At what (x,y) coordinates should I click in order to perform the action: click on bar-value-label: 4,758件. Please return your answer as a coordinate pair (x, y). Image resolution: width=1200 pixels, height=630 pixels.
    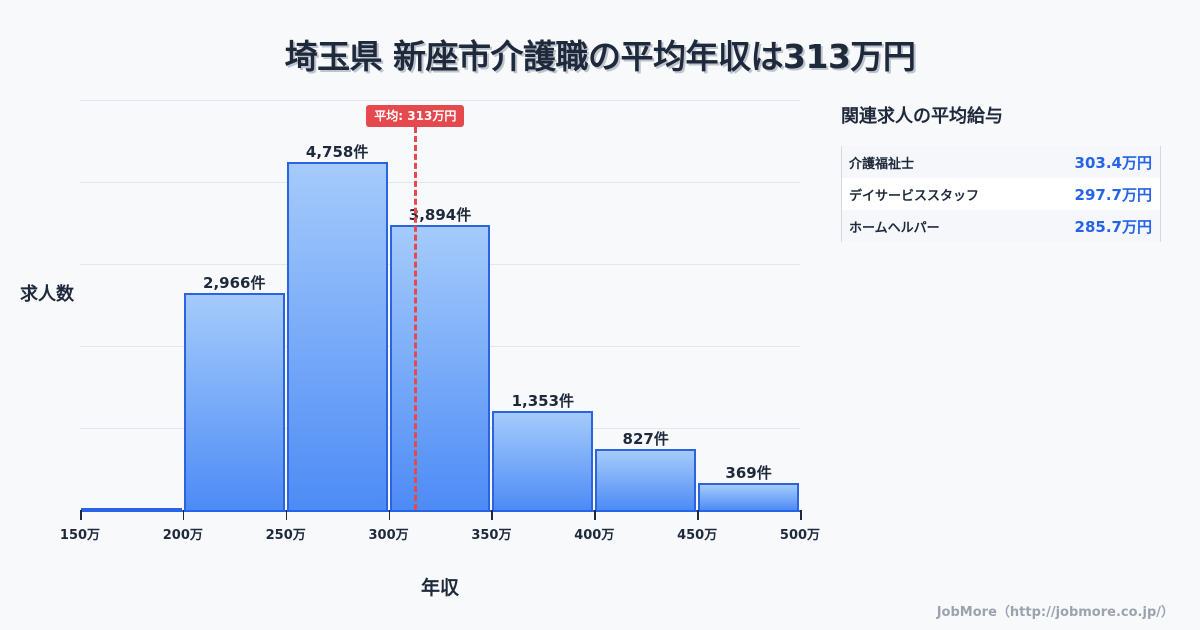
    Looking at the image, I should click on (337, 151).